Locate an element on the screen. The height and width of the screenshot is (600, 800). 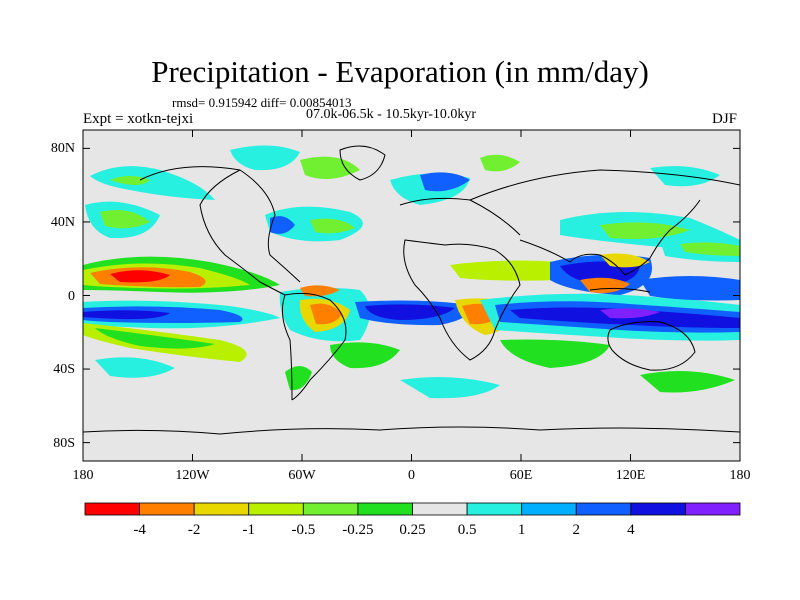
coastline-europe is located at coordinates (460, 216).